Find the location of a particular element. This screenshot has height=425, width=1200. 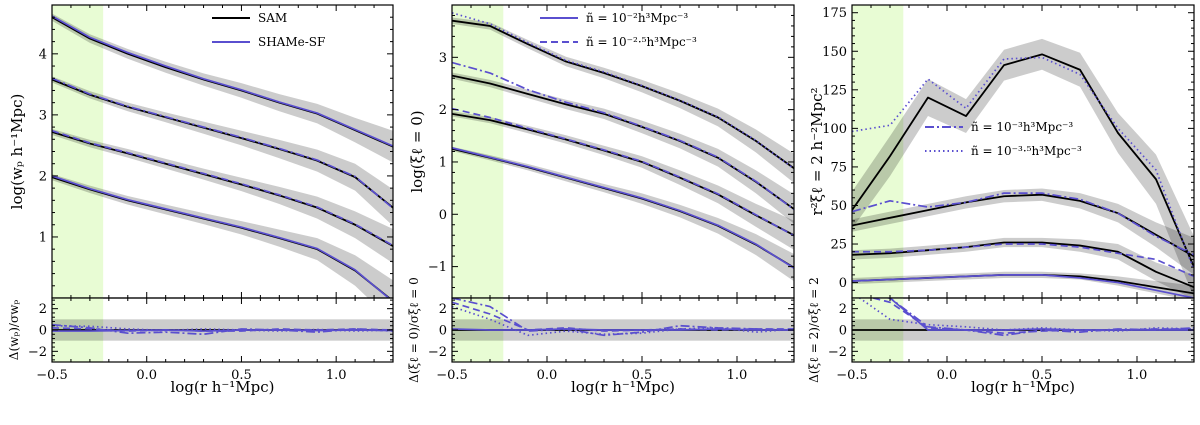

legend-label: SHAMe-SF is located at coordinates (291, 42).